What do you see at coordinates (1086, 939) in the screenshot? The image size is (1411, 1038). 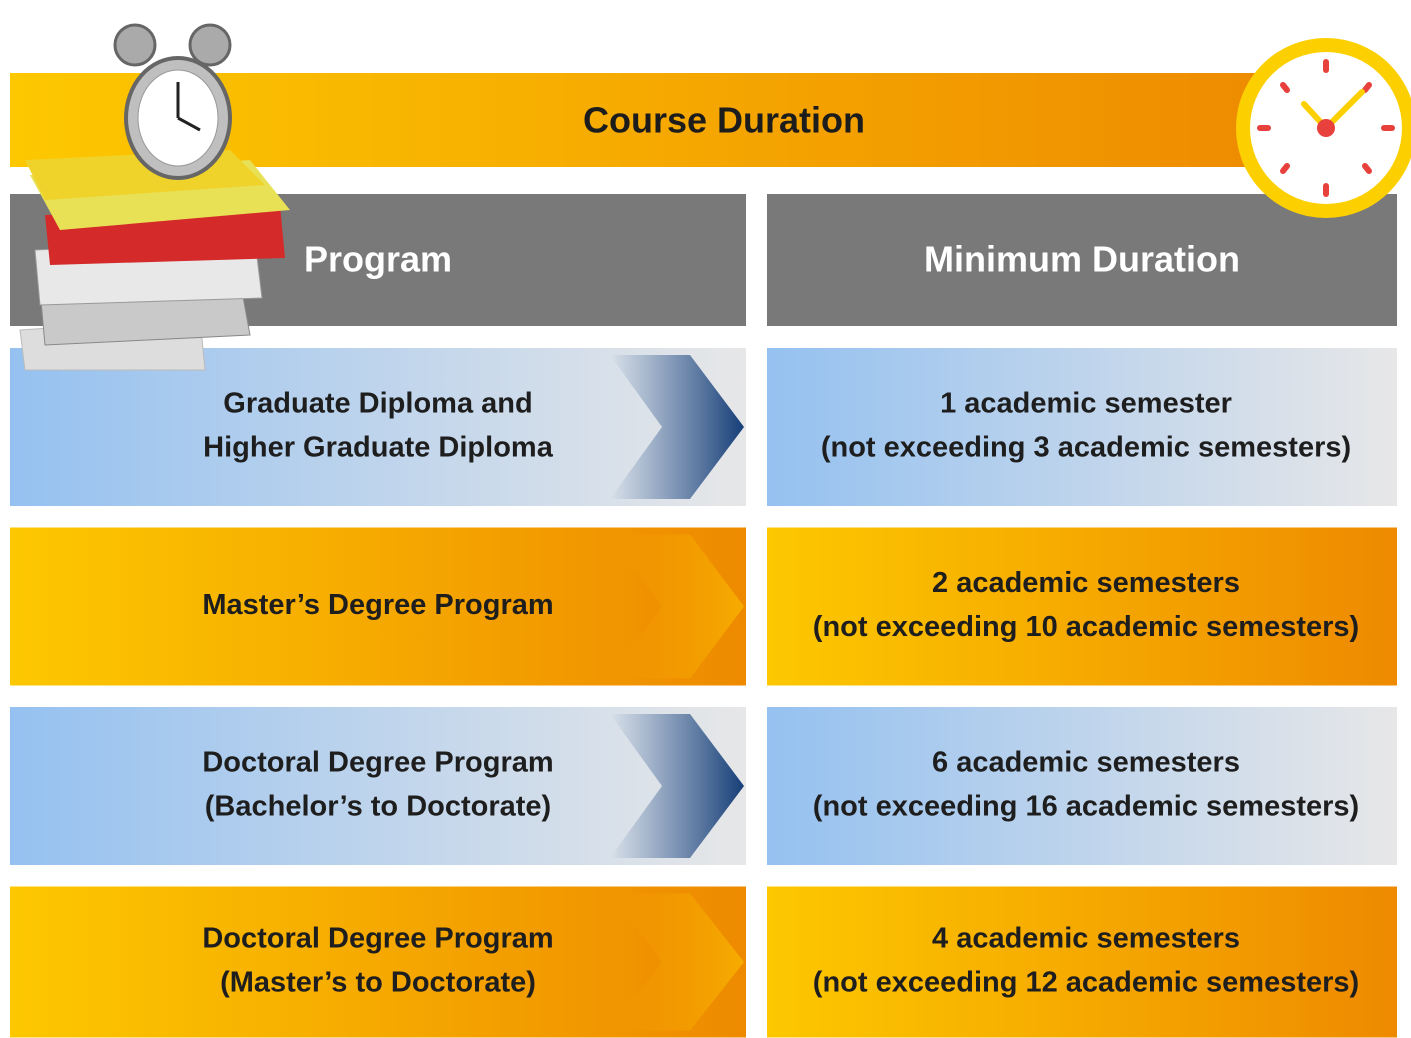 I see `cell-text: 4 academic semesters` at bounding box center [1086, 939].